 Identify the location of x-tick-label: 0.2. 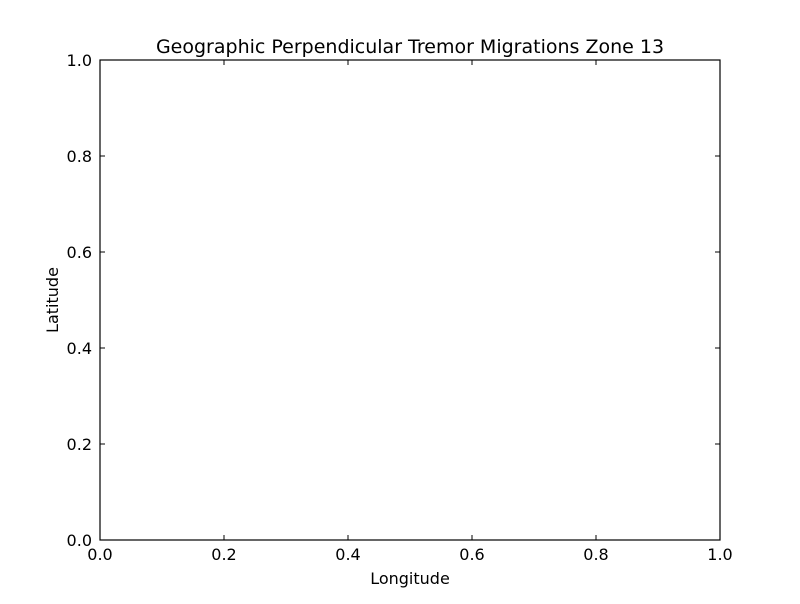
(223, 554).